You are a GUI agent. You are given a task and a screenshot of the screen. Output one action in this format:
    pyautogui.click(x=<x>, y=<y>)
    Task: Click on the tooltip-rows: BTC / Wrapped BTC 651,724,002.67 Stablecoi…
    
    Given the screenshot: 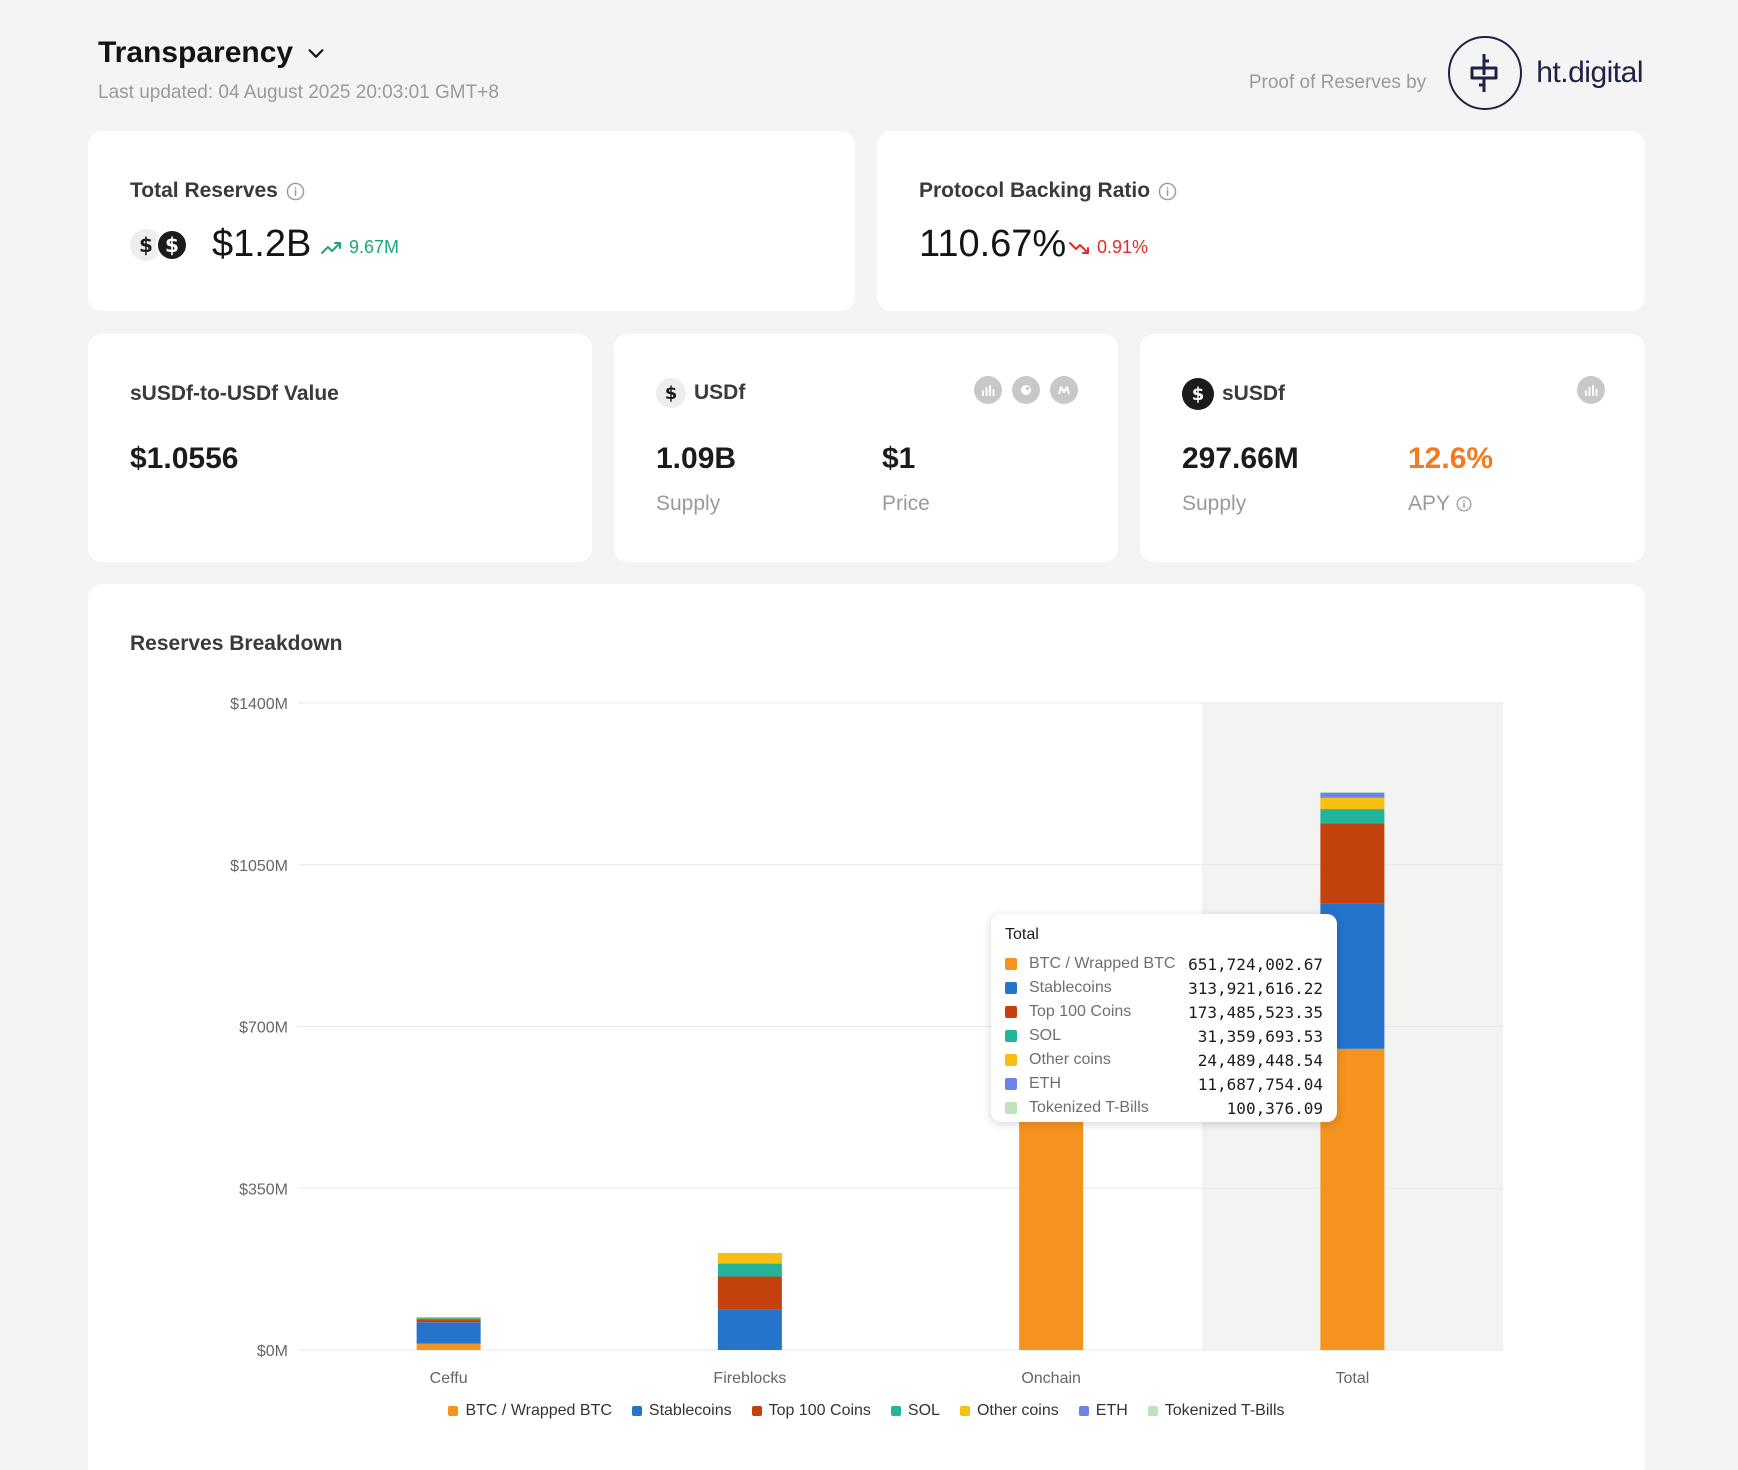 What is the action you would take?
    pyautogui.click(x=1164, y=1036)
    